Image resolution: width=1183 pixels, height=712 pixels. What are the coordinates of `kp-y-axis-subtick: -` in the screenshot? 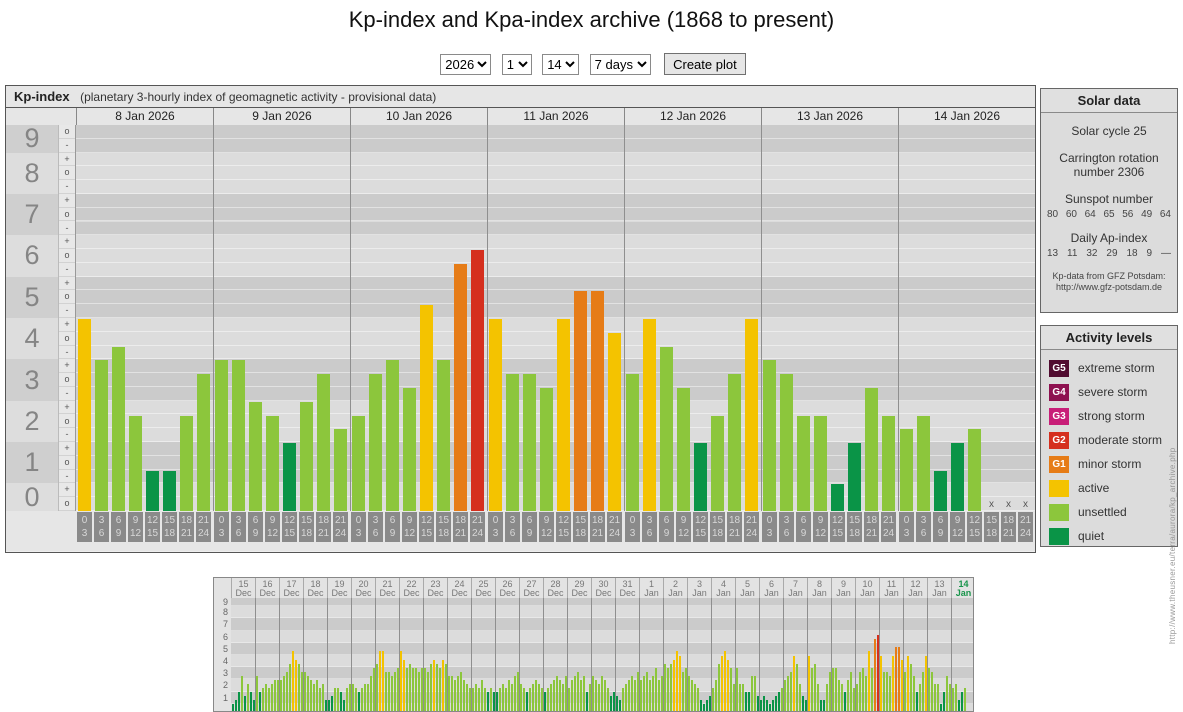 It's located at (67, 477).